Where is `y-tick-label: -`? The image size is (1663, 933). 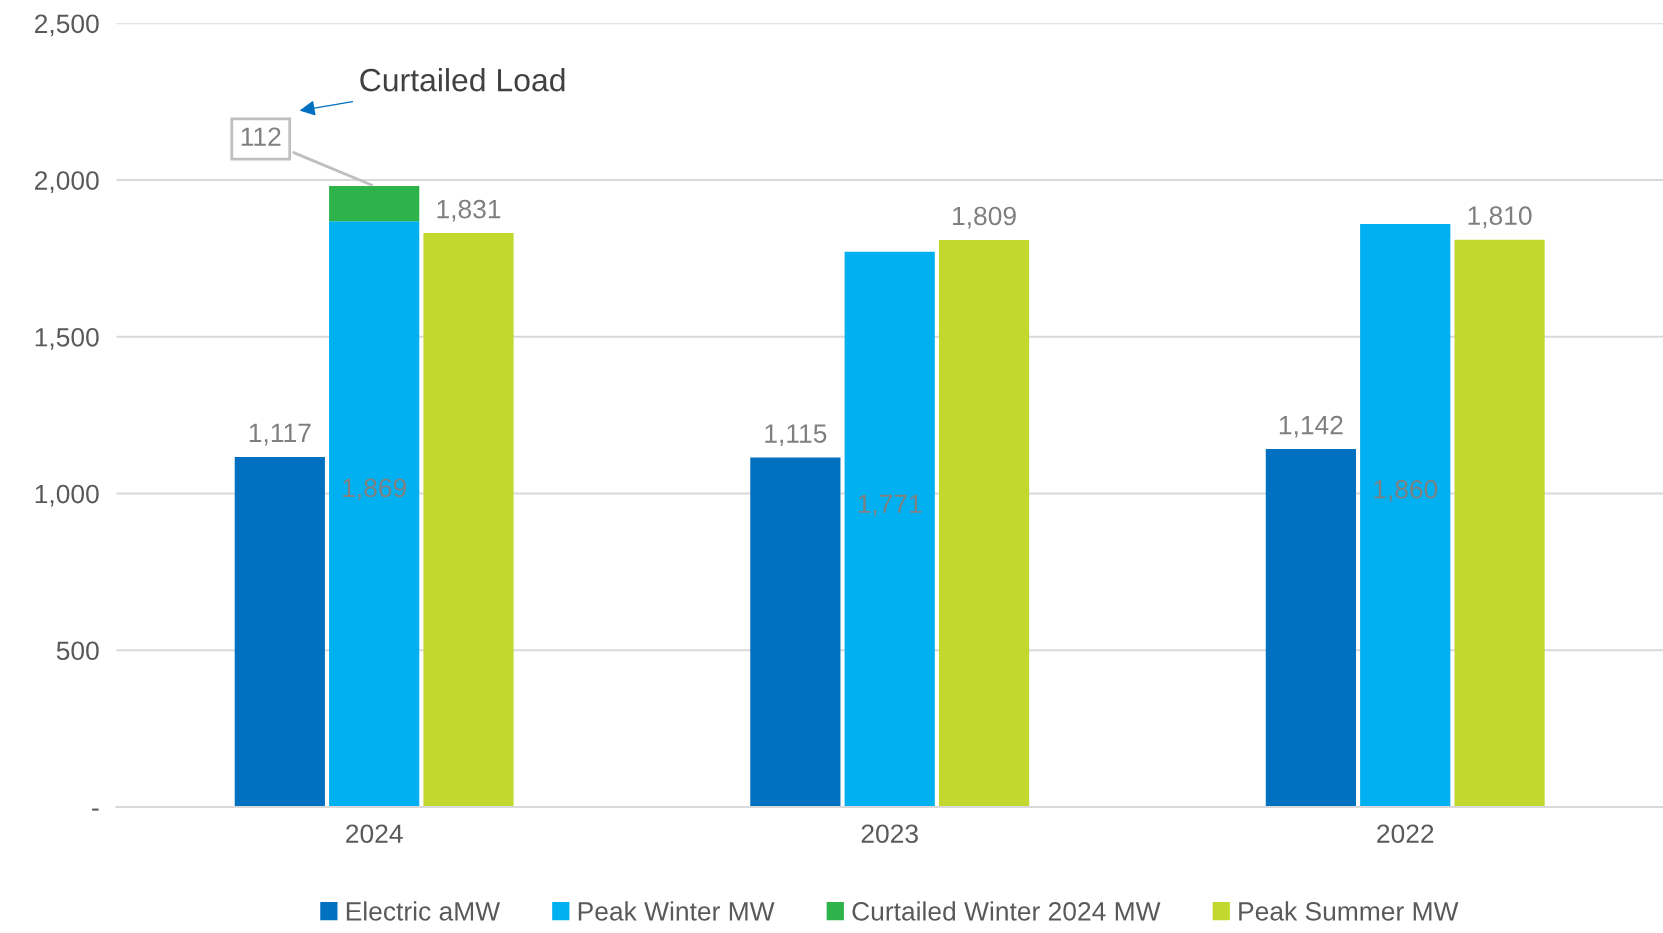 y-tick-label: - is located at coordinates (95, 809).